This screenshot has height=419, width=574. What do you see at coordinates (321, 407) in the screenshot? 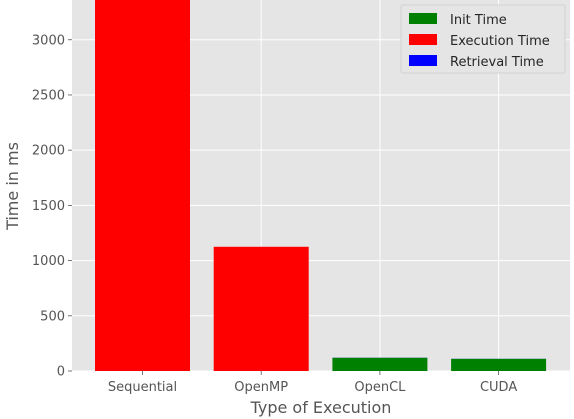
I see `x-axis-title: Type of Execution` at bounding box center [321, 407].